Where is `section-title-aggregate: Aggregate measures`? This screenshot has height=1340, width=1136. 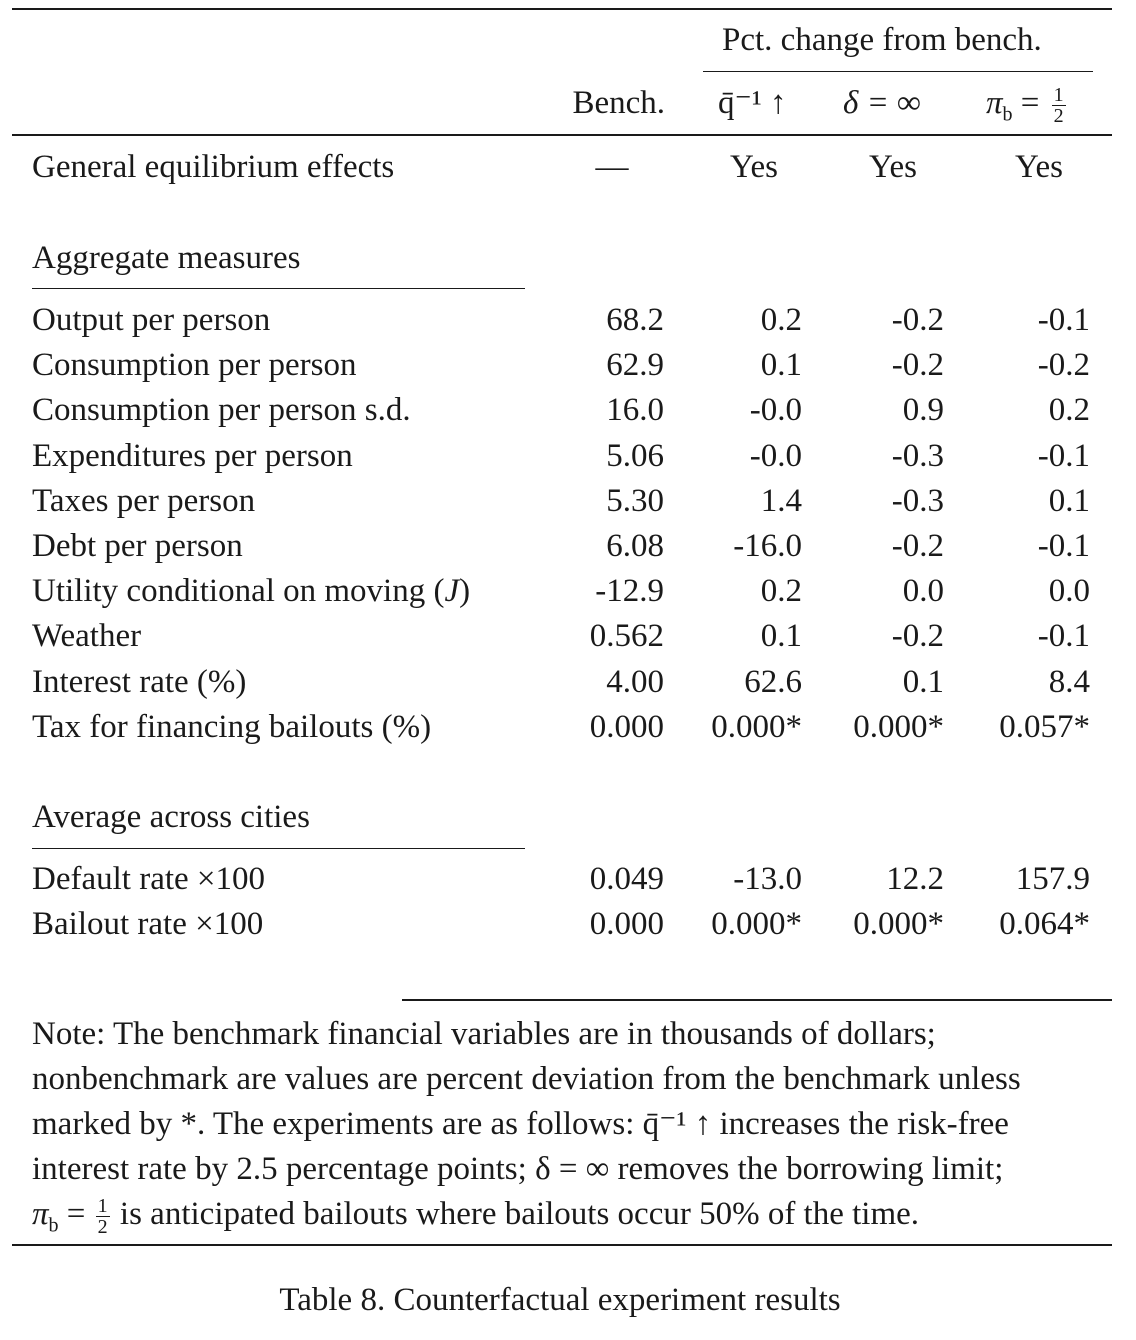
section-title-aggregate: Aggregate measures is located at coordinates (166, 258).